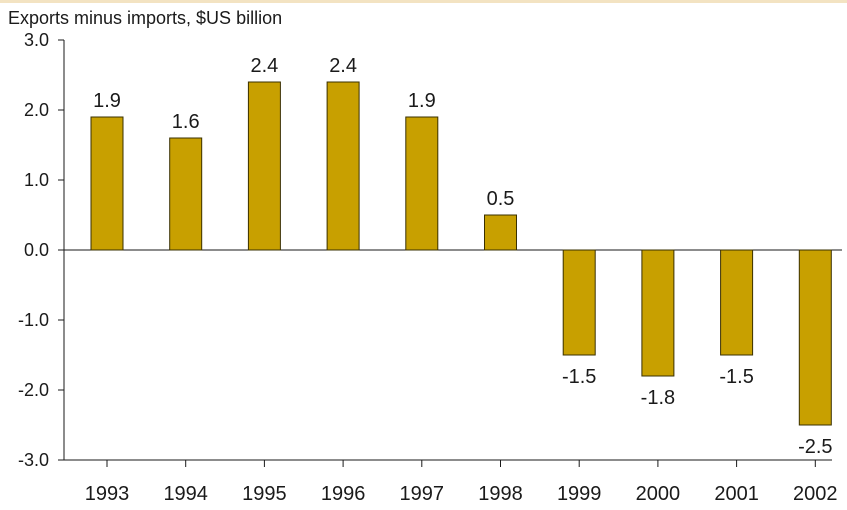 The width and height of the screenshot is (847, 510). What do you see at coordinates (501, 199) in the screenshot?
I see `data-label-1998: 0.5` at bounding box center [501, 199].